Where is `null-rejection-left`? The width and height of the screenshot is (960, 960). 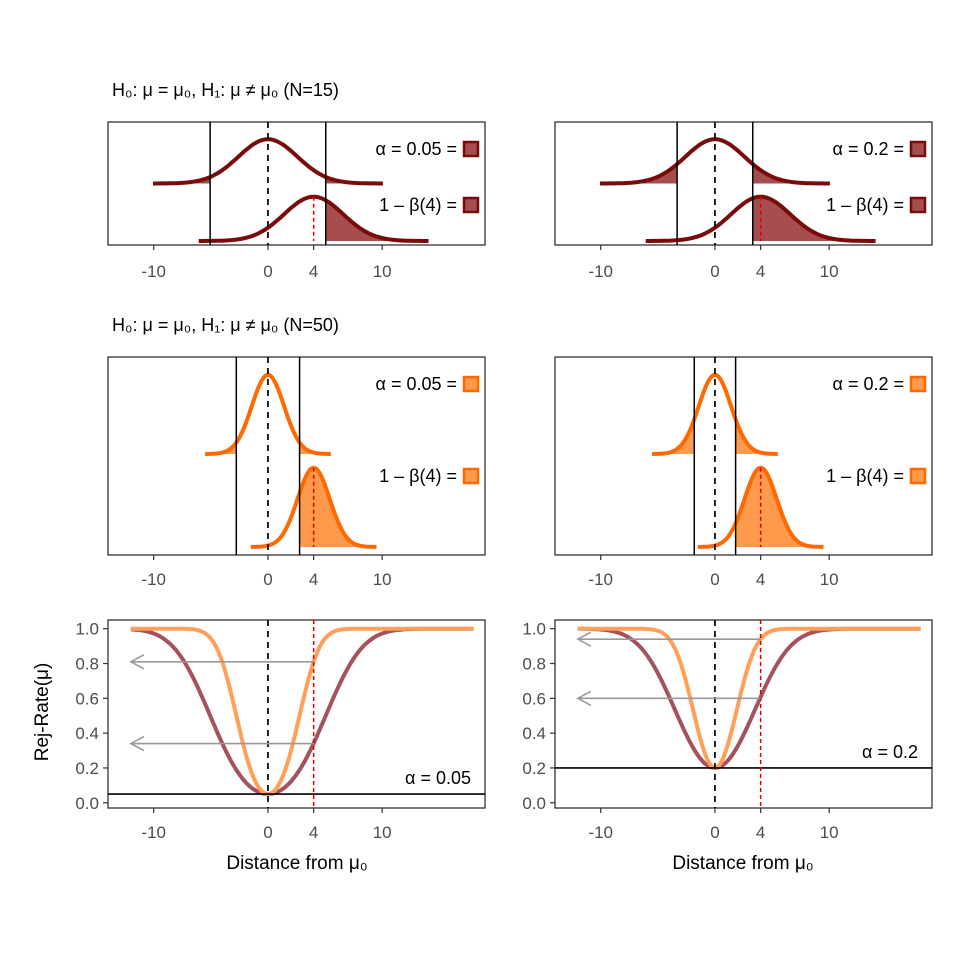 null-rejection-left is located at coordinates (673, 436).